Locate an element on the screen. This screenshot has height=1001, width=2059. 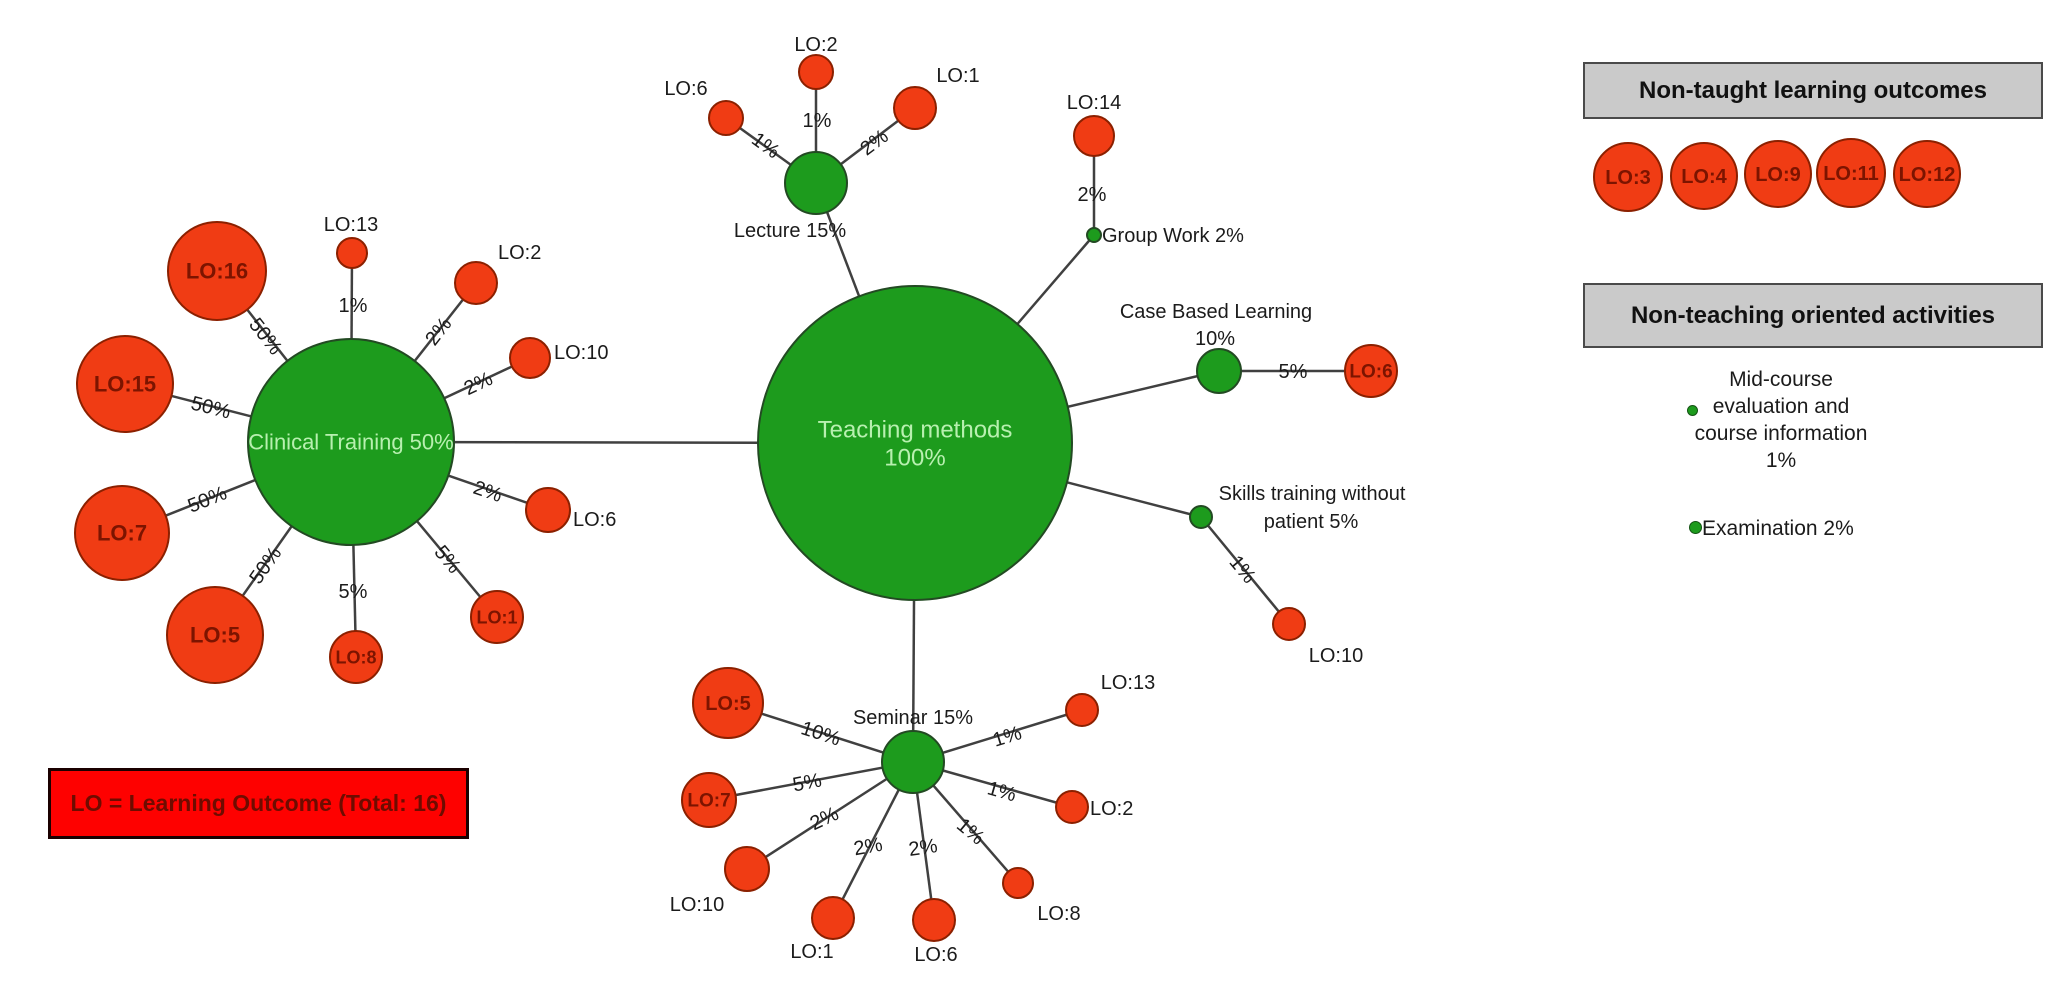
outcome-node-nt12 is located at coordinates (1927, 174).